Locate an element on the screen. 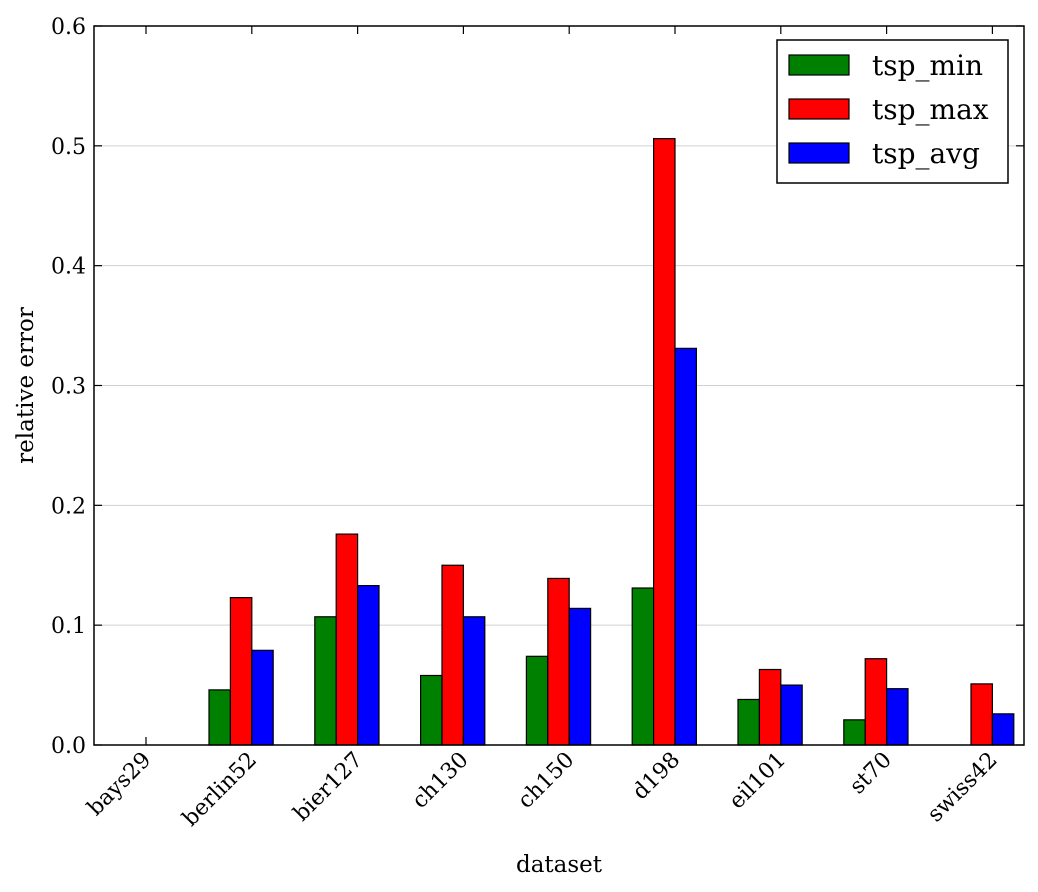  bar-tsp_avg-swiss42 is located at coordinates (1003, 729).